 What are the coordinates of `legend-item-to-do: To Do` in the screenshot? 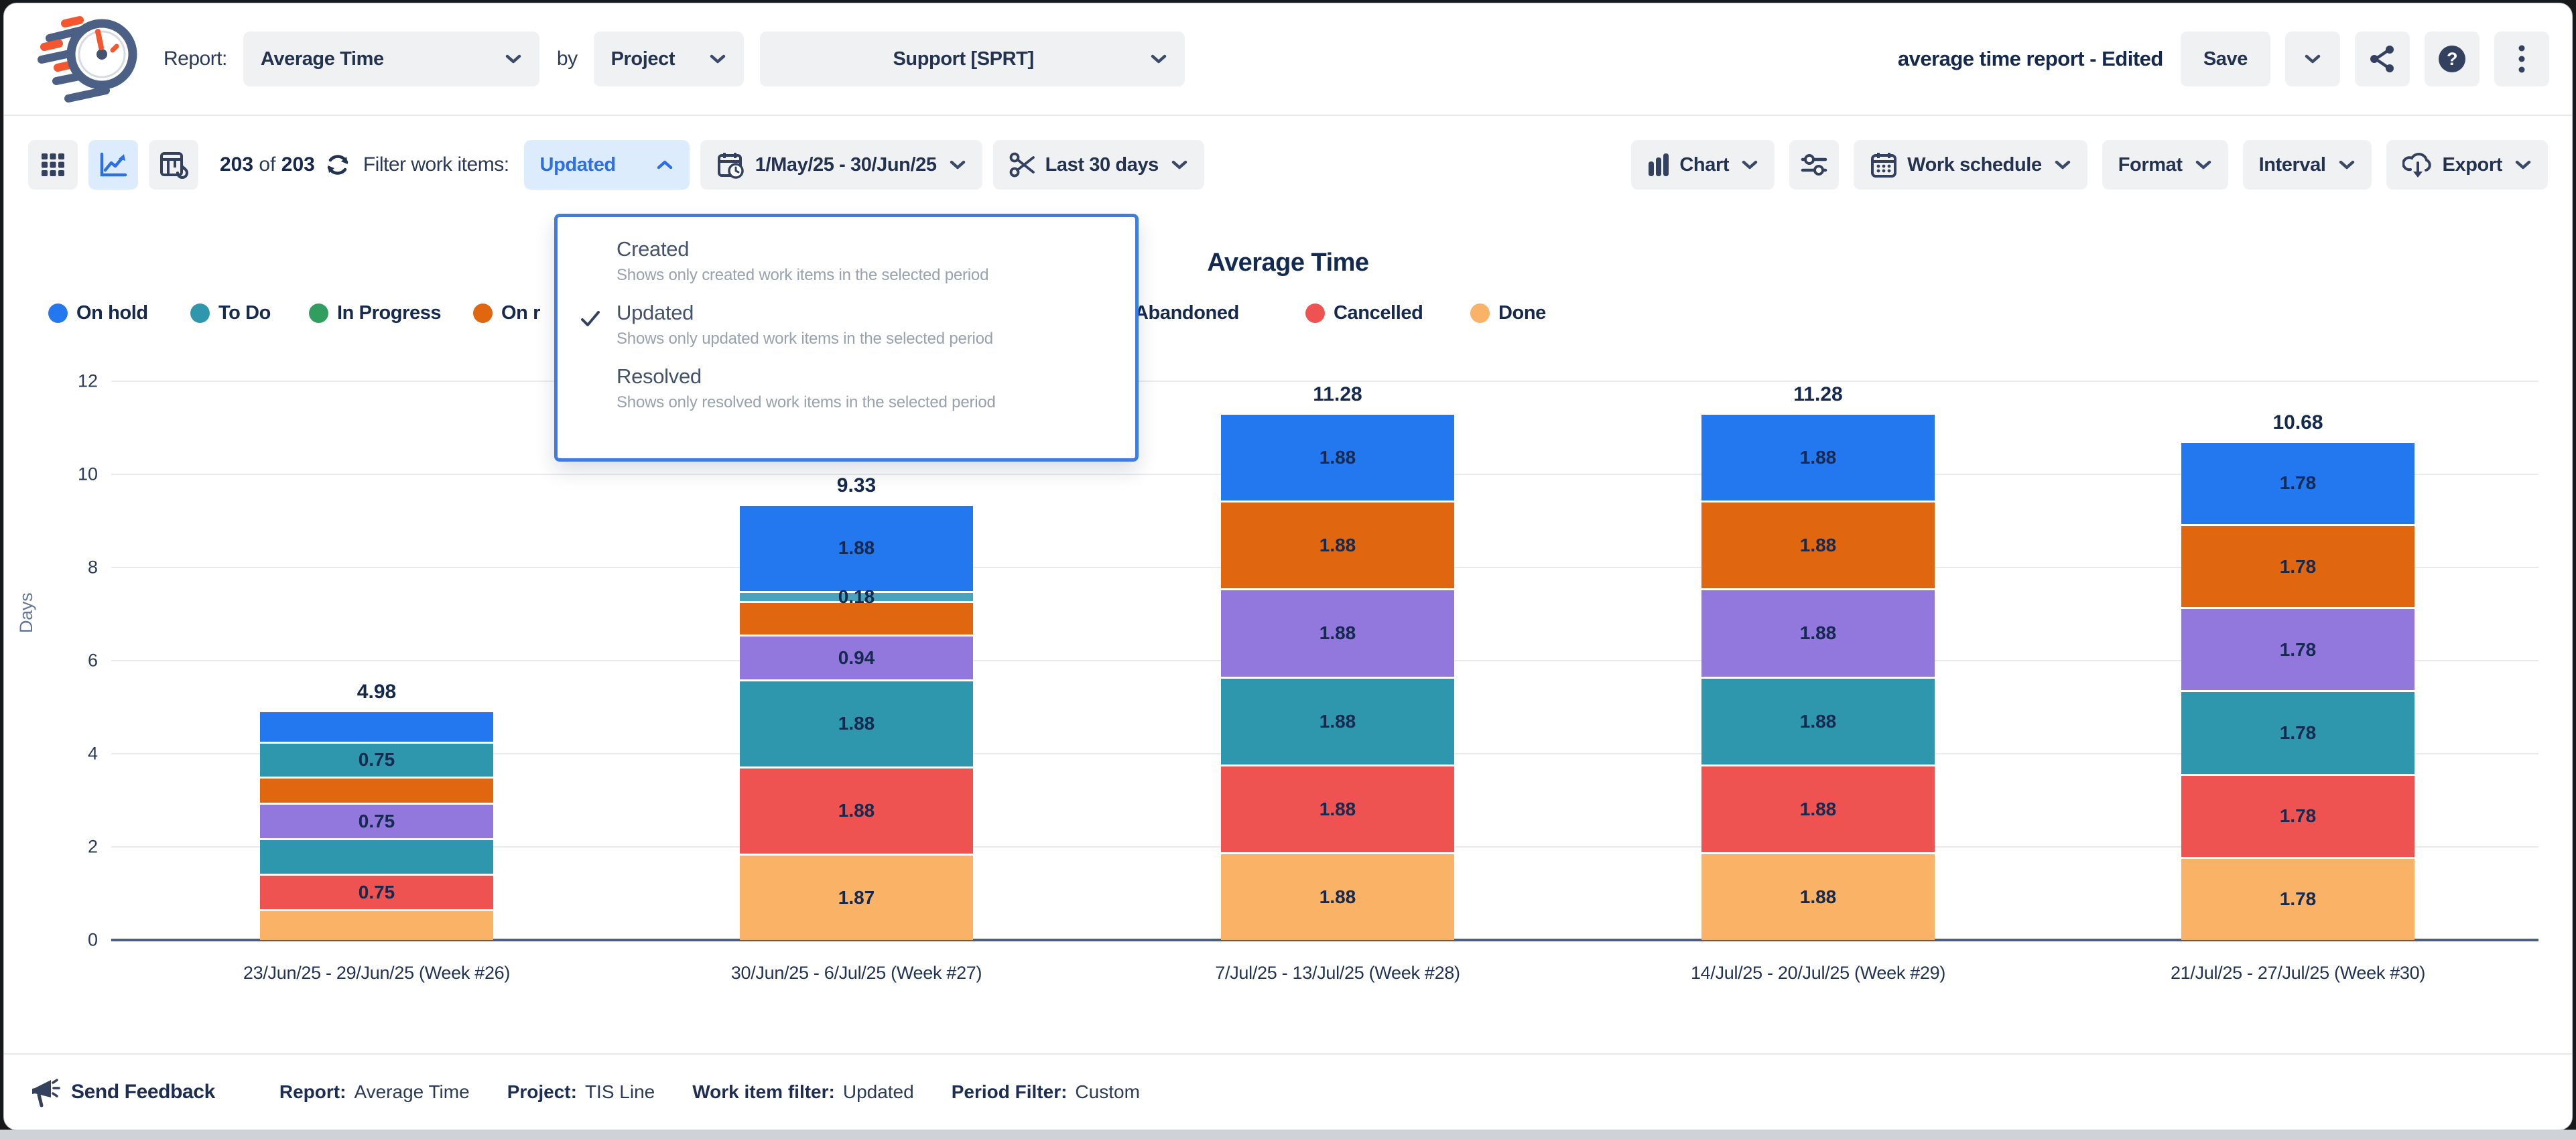 It's located at (230, 313).